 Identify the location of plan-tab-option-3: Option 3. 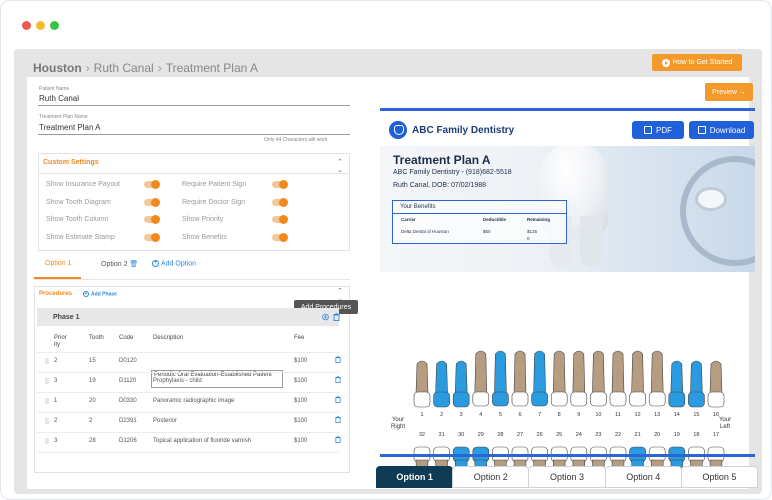
(567, 477).